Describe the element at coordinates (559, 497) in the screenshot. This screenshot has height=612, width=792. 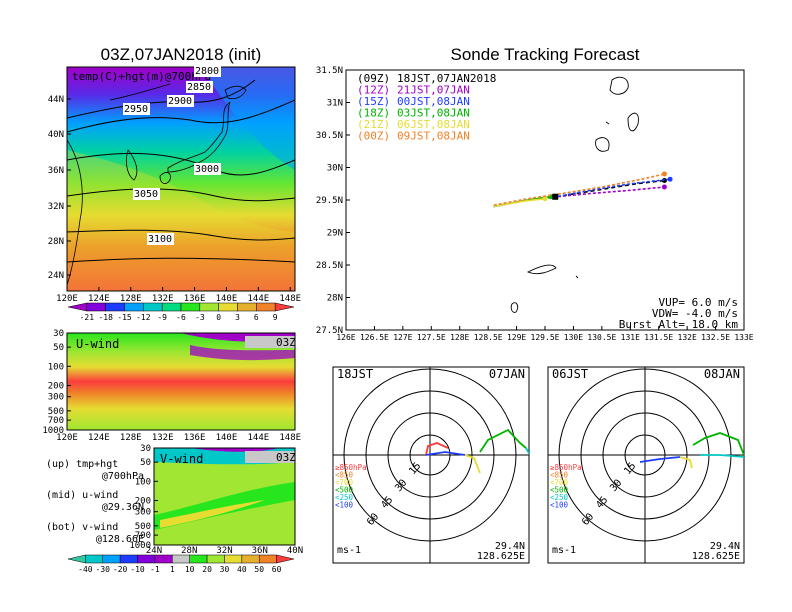
I see `hodograph-legend-entry: <250` at that location.